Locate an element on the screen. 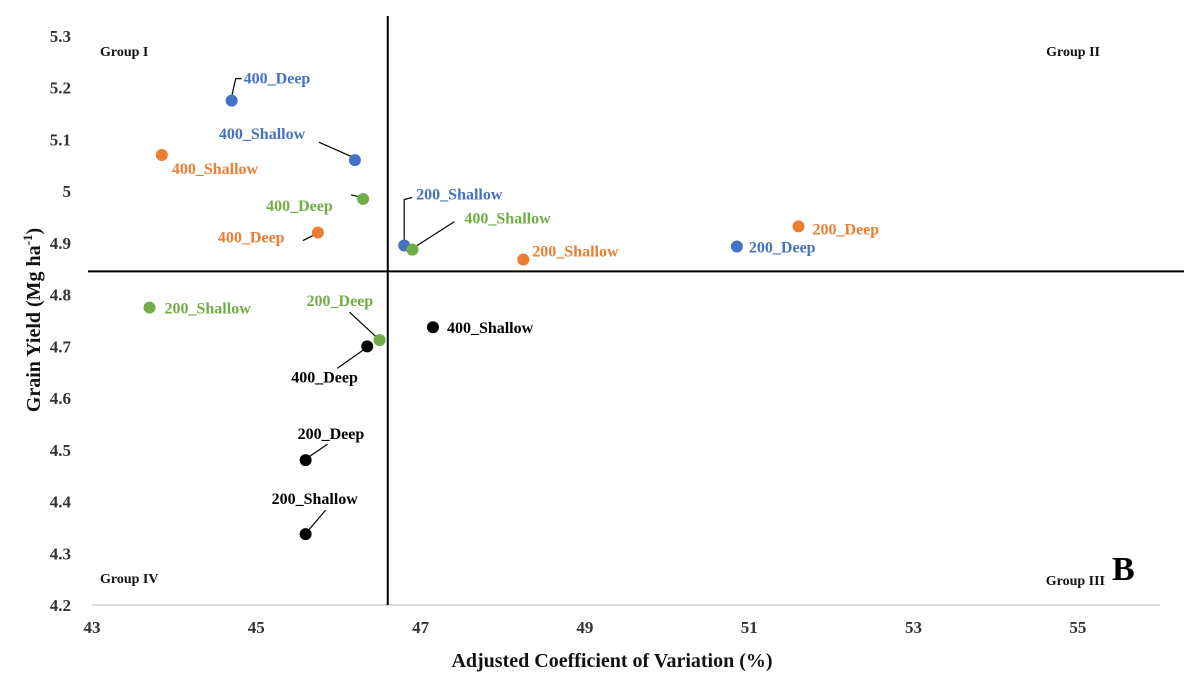 Image resolution: width=1200 pixels, height=692 pixels. x-tick-label: 53 is located at coordinates (913, 627).